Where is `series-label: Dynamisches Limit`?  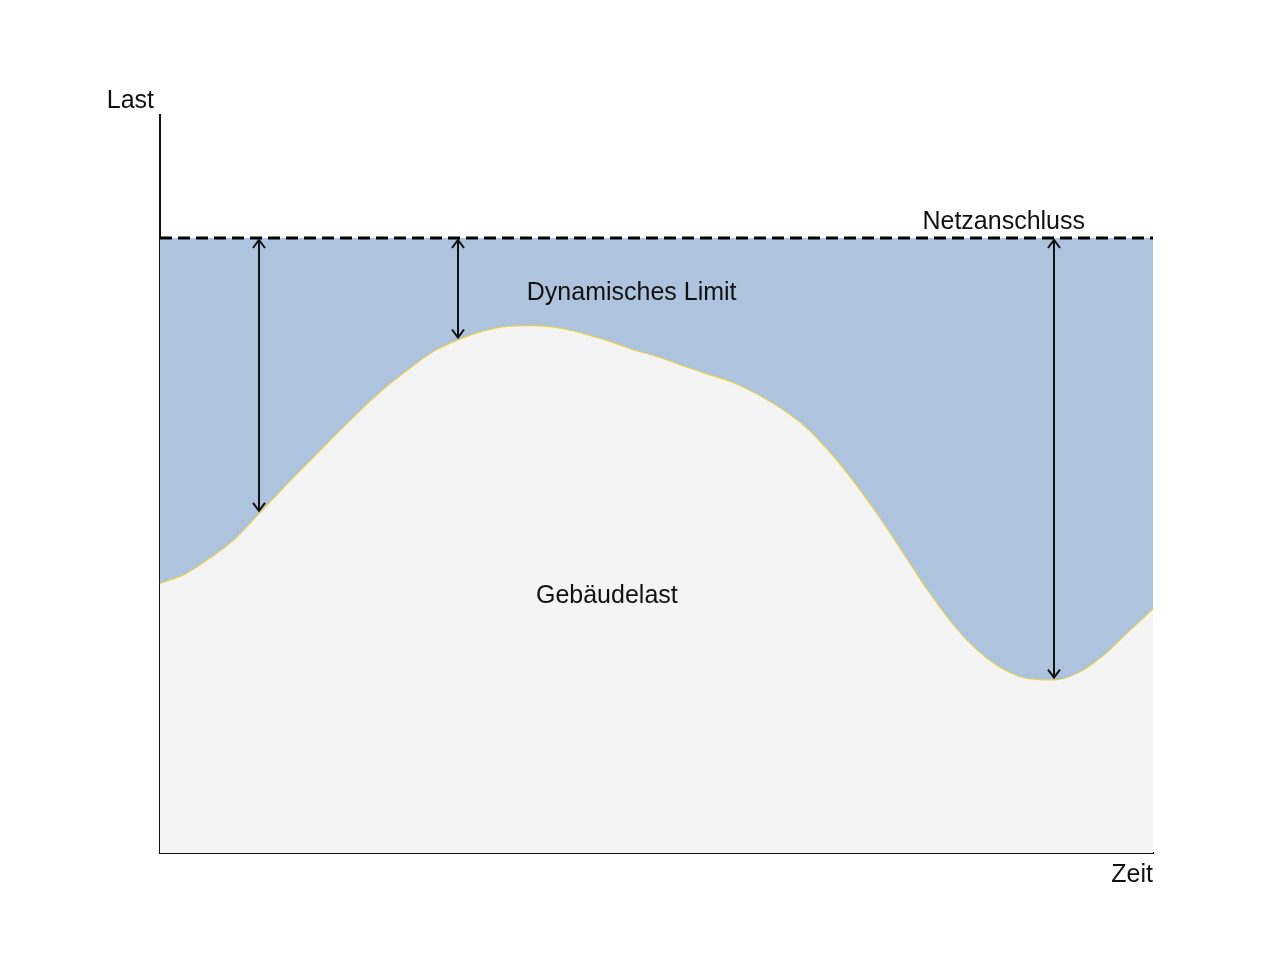
series-label: Dynamisches Limit is located at coordinates (631, 291).